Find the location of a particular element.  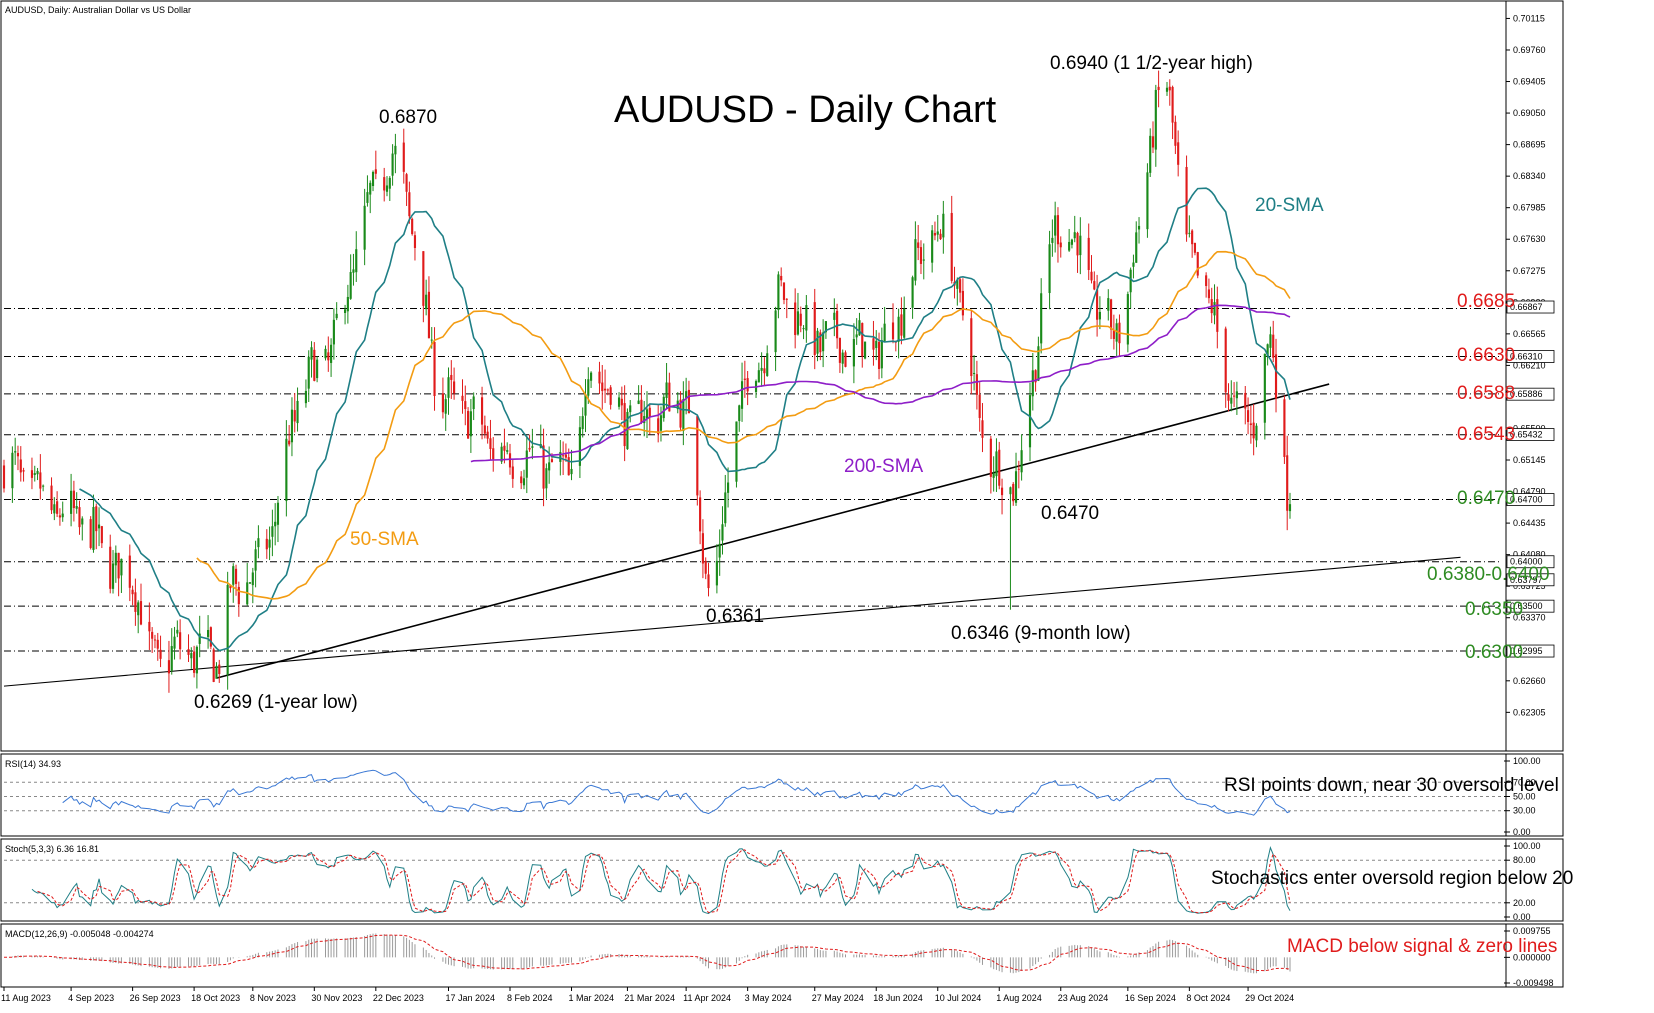

price-tick-label: 0.62305 is located at coordinates (1529, 712).